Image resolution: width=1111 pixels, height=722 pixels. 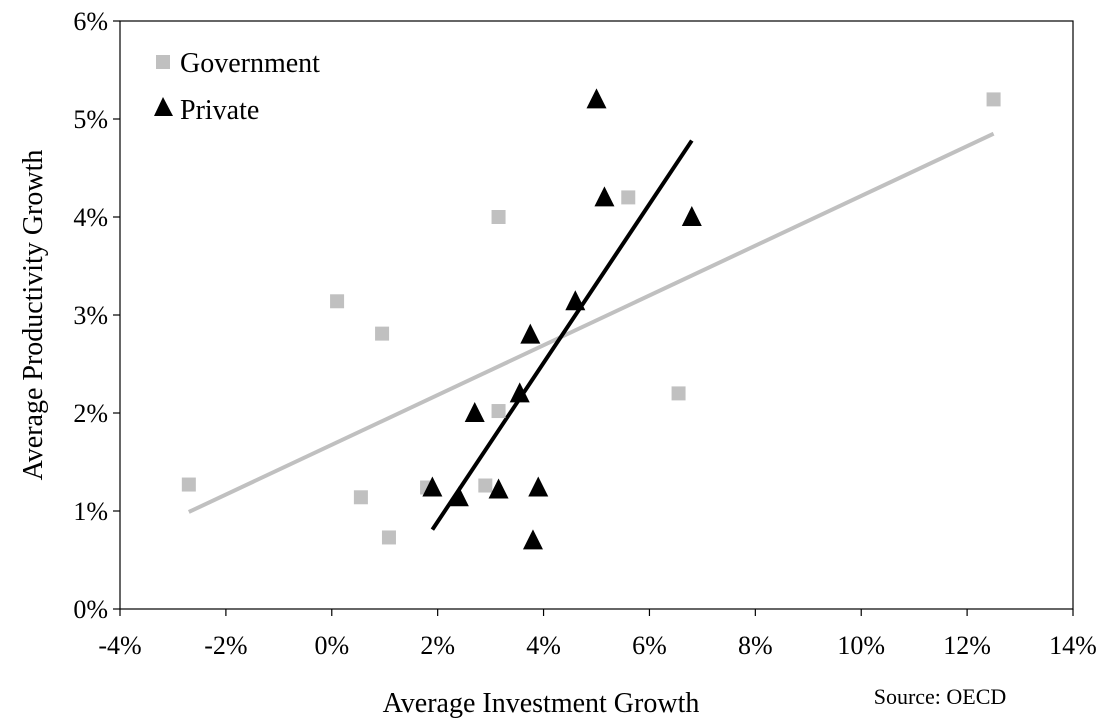 What do you see at coordinates (90, 315) in the screenshot?
I see `y-tick-label: 3%` at bounding box center [90, 315].